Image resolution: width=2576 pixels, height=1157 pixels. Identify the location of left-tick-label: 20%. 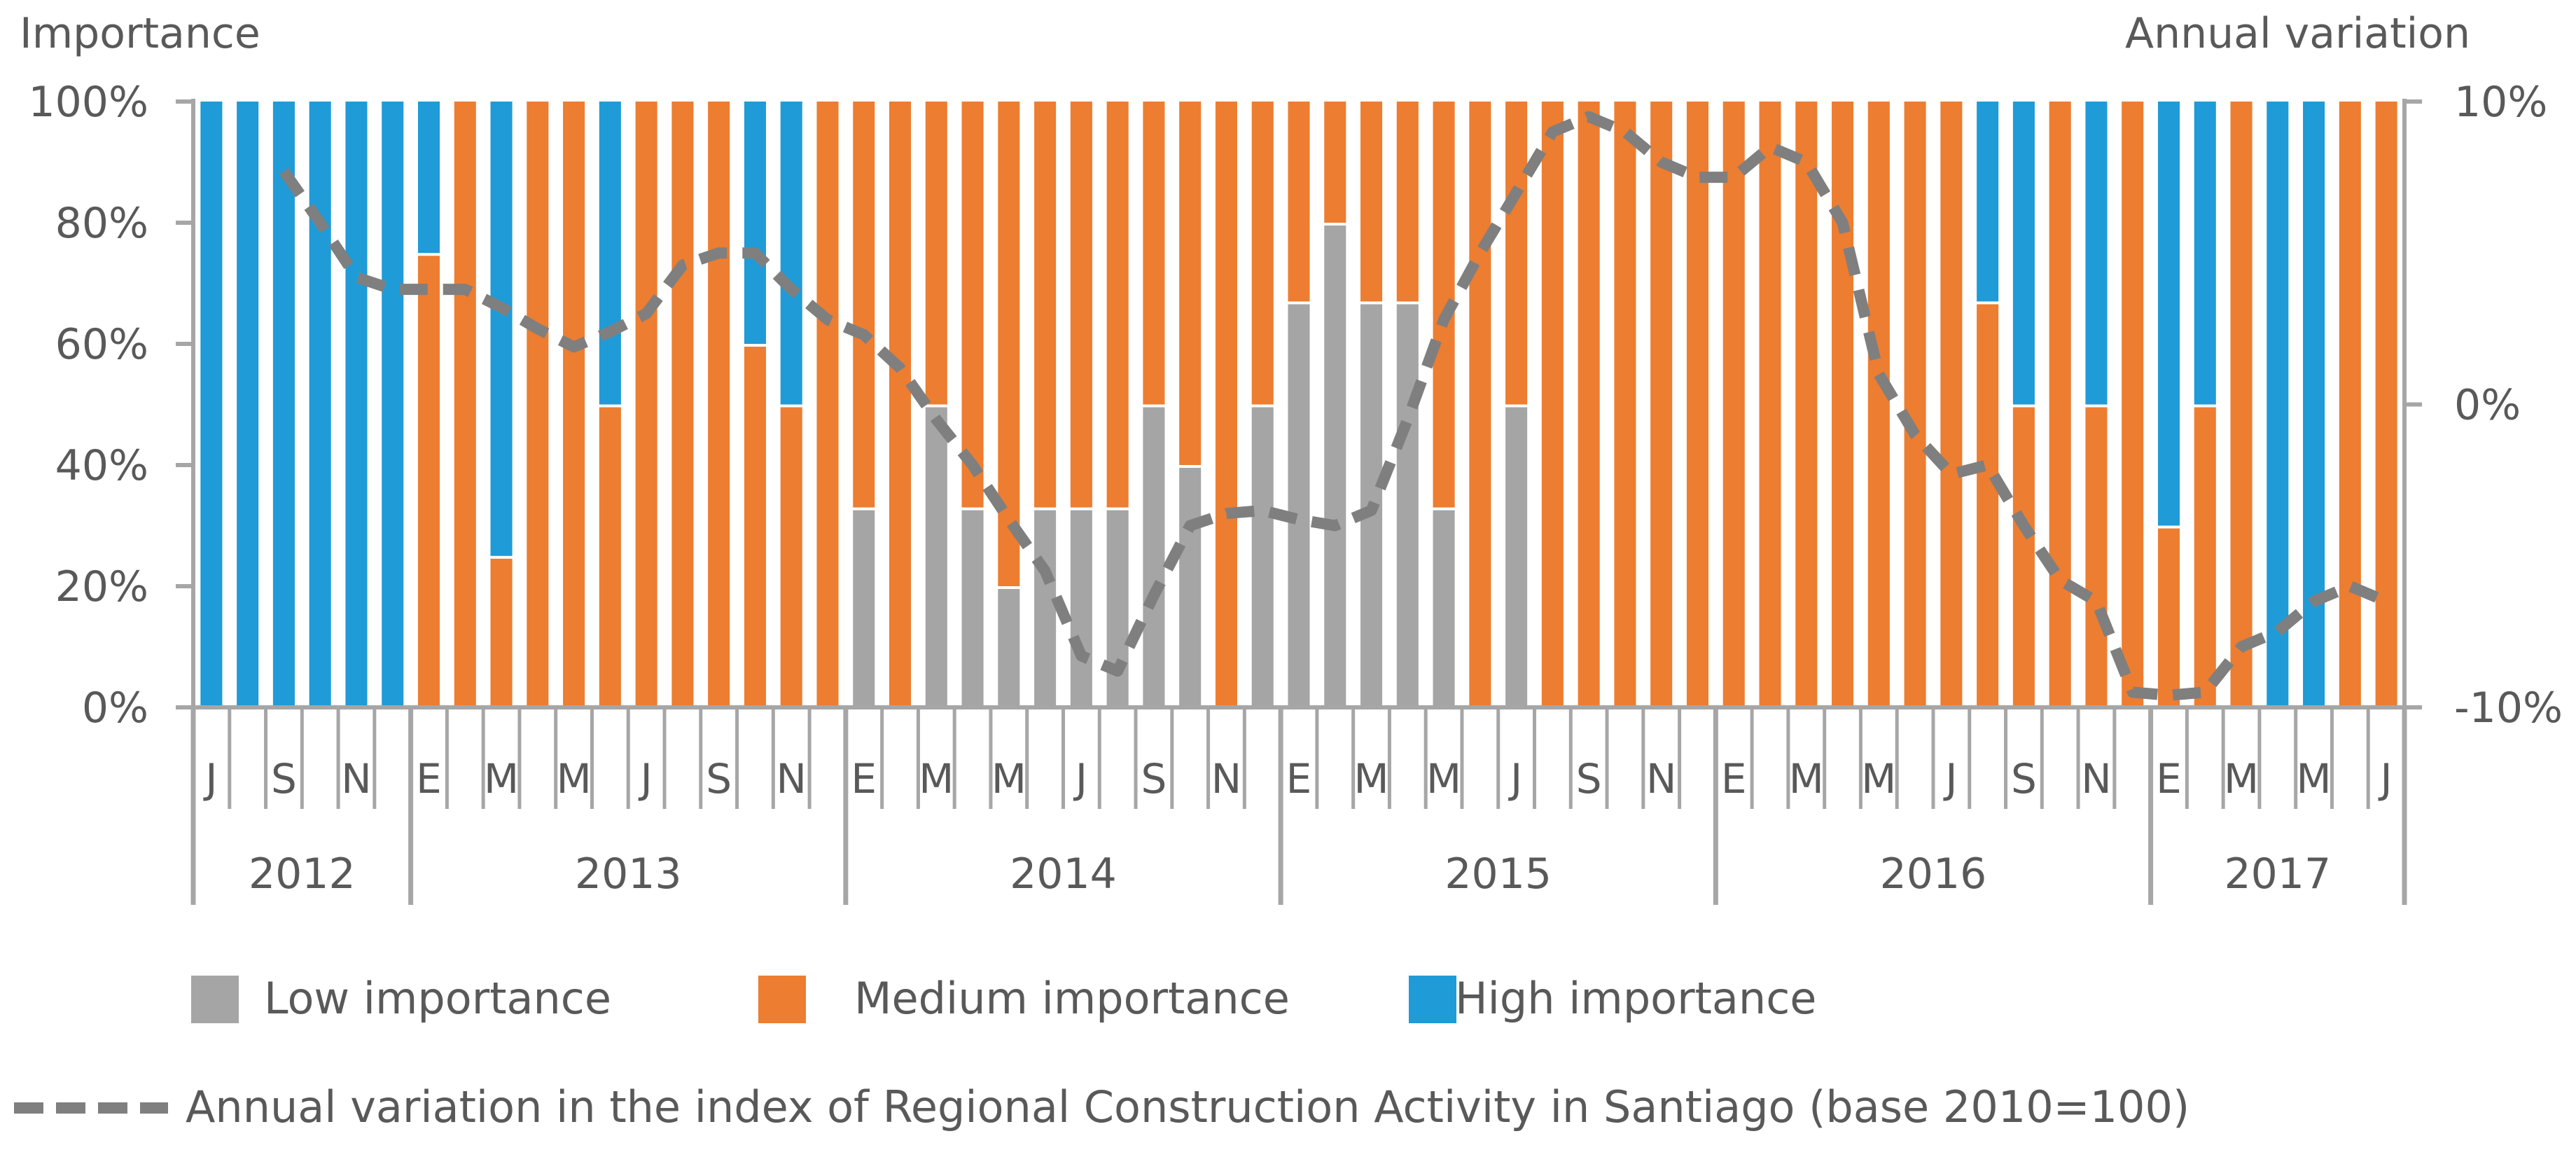
(101, 587).